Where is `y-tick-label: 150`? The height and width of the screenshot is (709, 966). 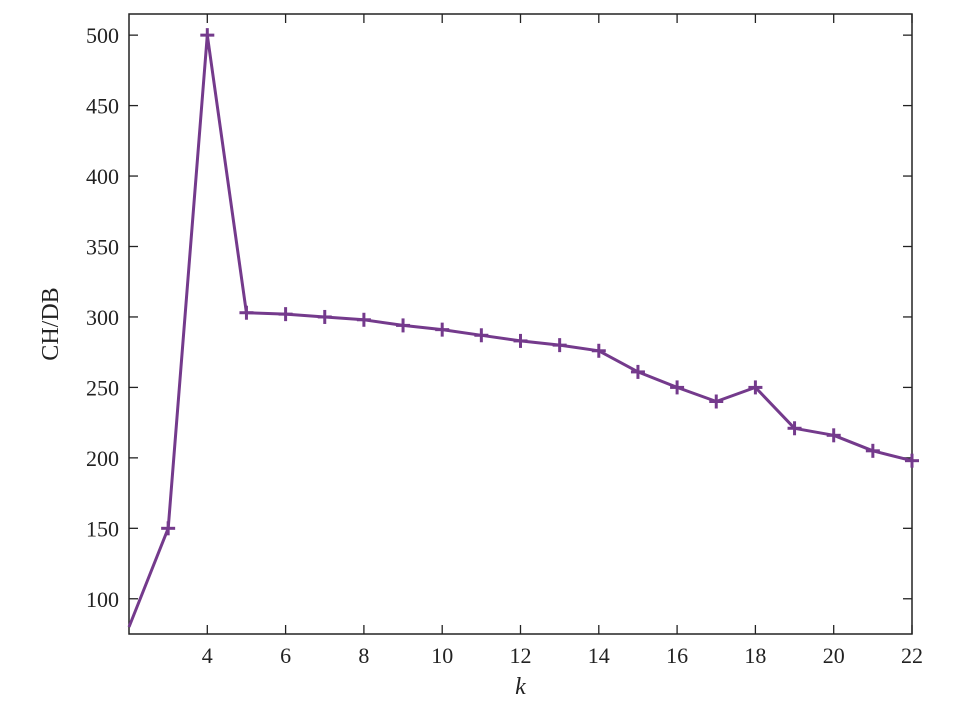 y-tick-label: 150 is located at coordinates (102, 528).